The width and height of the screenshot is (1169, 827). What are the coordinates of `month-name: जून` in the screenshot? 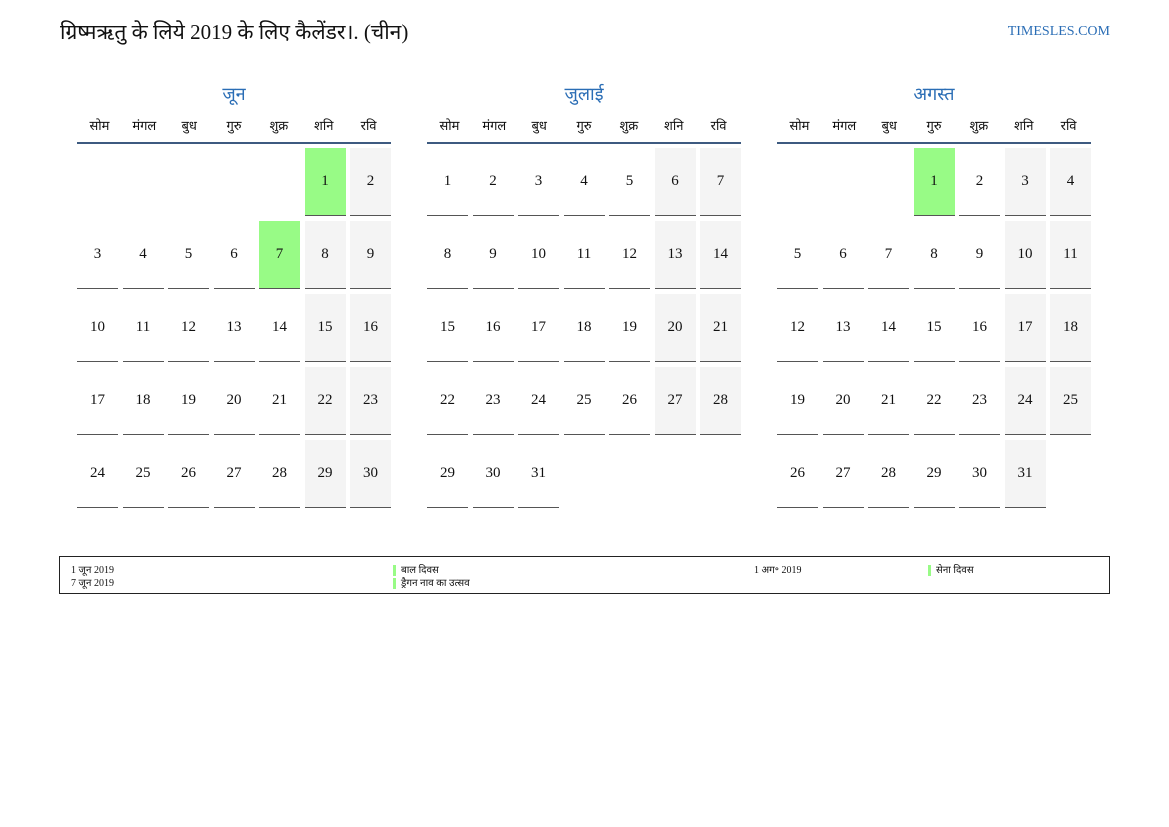 It's located at (234, 94).